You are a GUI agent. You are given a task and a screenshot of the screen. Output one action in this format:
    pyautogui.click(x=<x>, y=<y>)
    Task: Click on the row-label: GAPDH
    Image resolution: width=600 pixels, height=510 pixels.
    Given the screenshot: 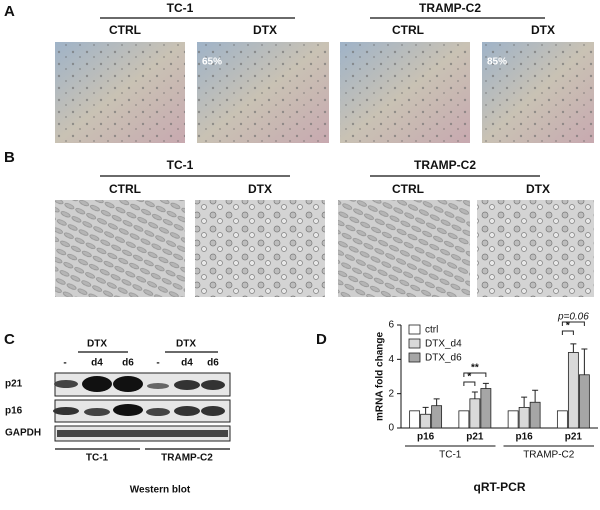 What is the action you would take?
    pyautogui.click(x=23, y=433)
    